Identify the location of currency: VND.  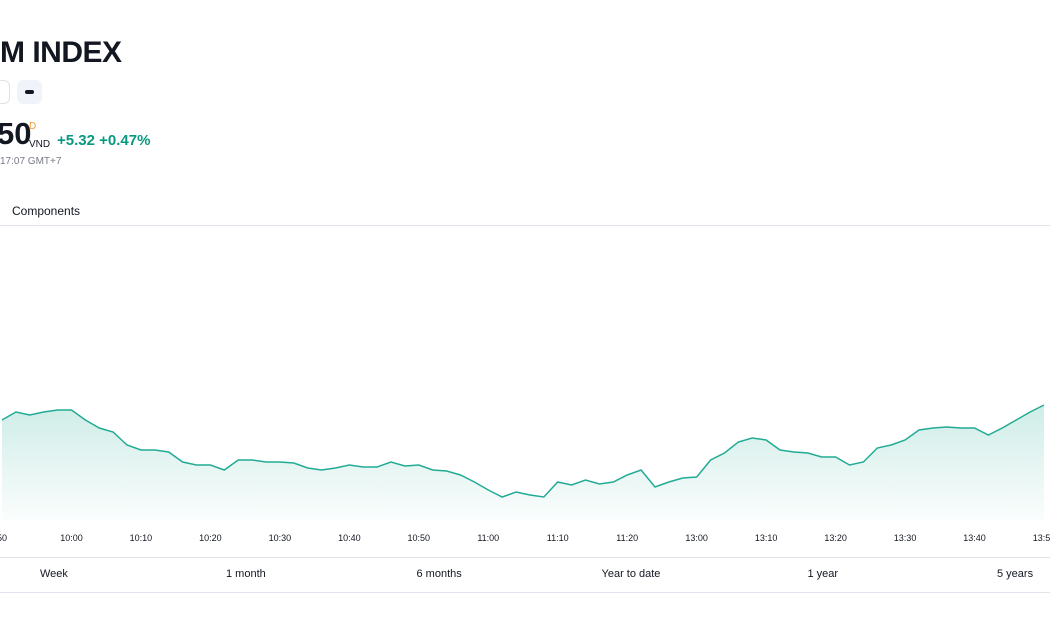
(40, 144).